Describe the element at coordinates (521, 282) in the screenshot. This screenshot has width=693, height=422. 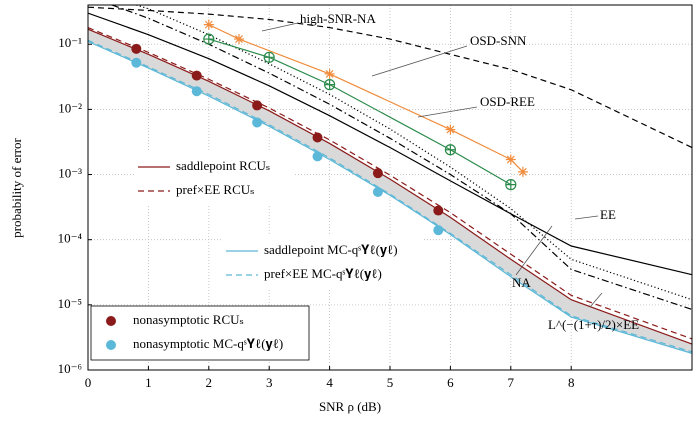
I see `annotation: NA` at that location.